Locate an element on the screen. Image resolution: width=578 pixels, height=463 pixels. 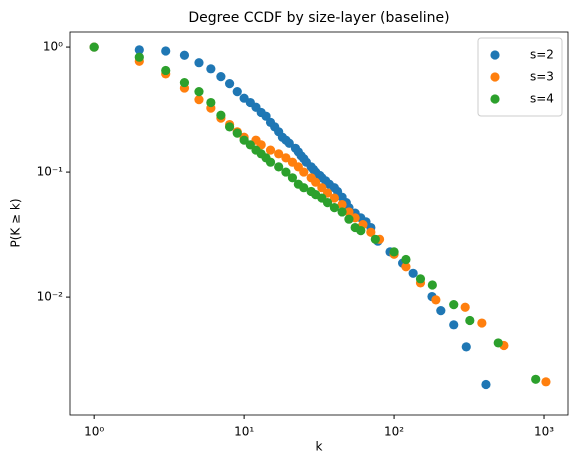
y-tick-label: 10⁻² is located at coordinates (50, 297).